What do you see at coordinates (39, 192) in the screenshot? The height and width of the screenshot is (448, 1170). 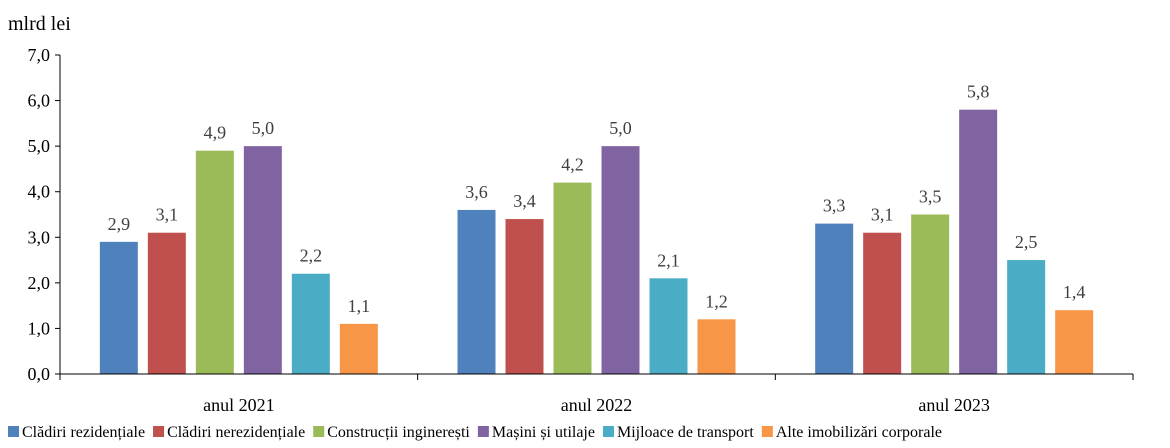 I see `y-tick-label: 4,0` at bounding box center [39, 192].